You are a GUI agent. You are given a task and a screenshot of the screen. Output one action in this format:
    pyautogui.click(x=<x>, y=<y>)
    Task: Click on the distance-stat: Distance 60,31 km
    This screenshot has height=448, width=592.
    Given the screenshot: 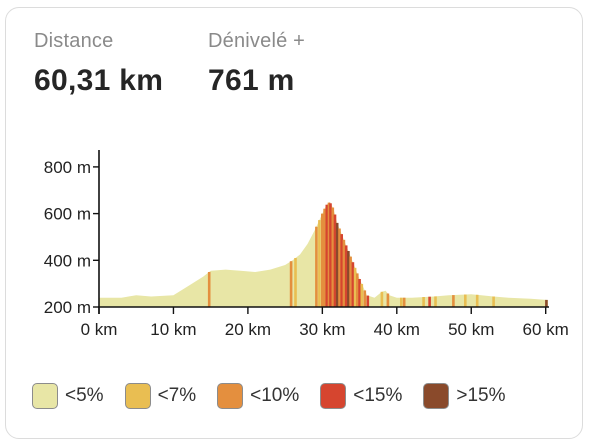 What is the action you would take?
    pyautogui.click(x=98, y=64)
    